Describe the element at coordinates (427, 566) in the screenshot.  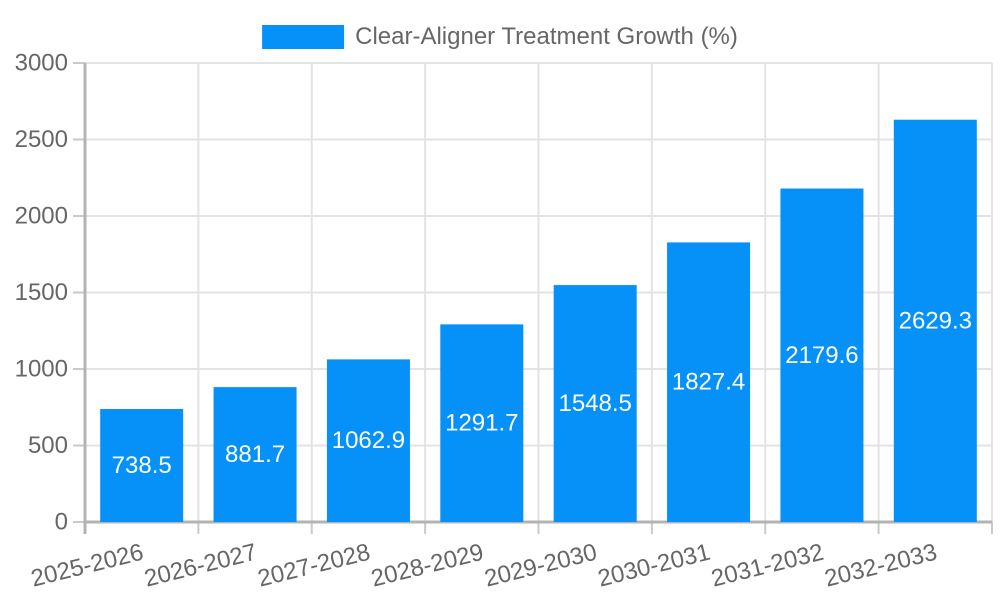
I see `x-tick-label: 2028-2029` at that location.